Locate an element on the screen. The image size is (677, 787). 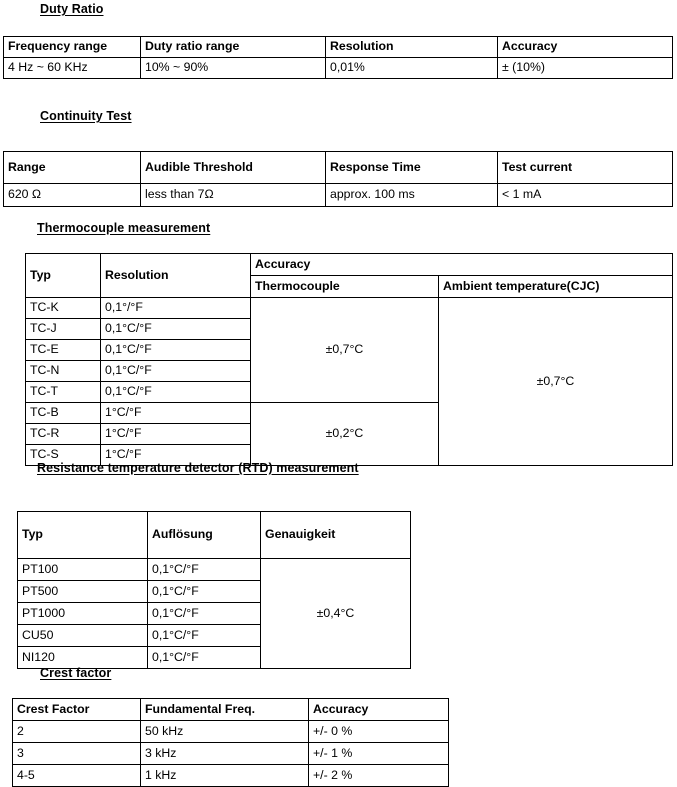
table-row: 3 3 kHz +/- 1 % is located at coordinates (230, 753).